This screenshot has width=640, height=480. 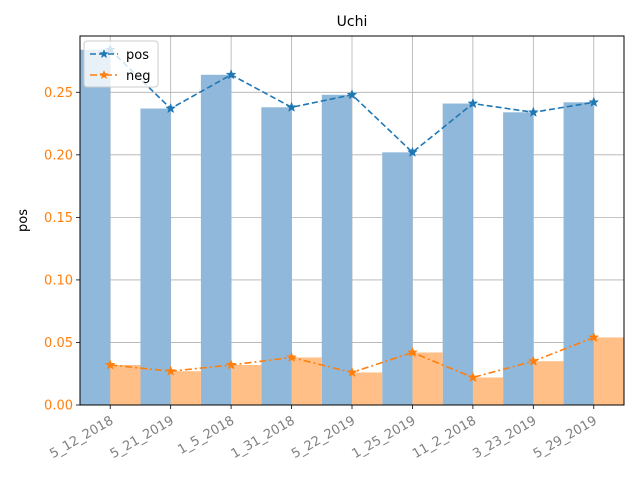 What do you see at coordinates (142, 437) in the screenshot?
I see `x-tick-label: 5_21_2019` at bounding box center [142, 437].